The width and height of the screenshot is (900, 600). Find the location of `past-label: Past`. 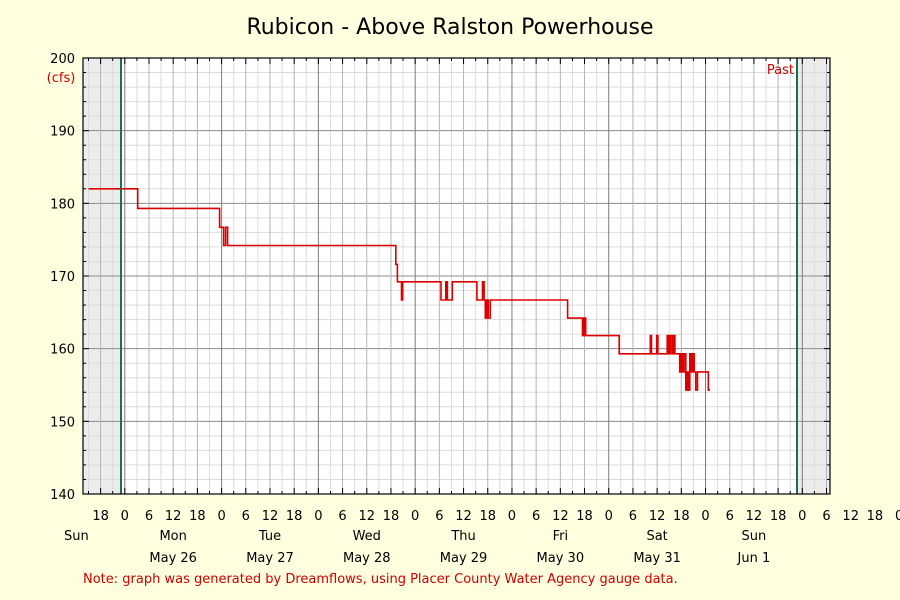

past-label: Past is located at coordinates (780, 70).